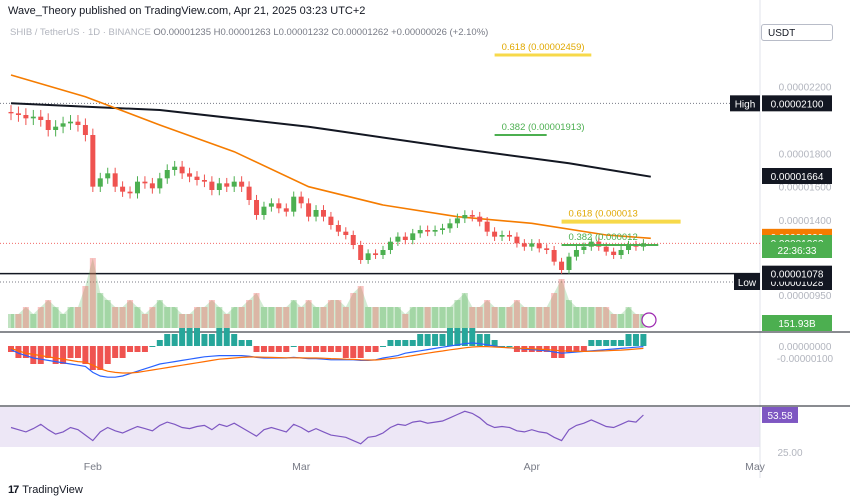 The width and height of the screenshot is (850, 502). I want to click on currency-selector: USDT, so click(797, 32).